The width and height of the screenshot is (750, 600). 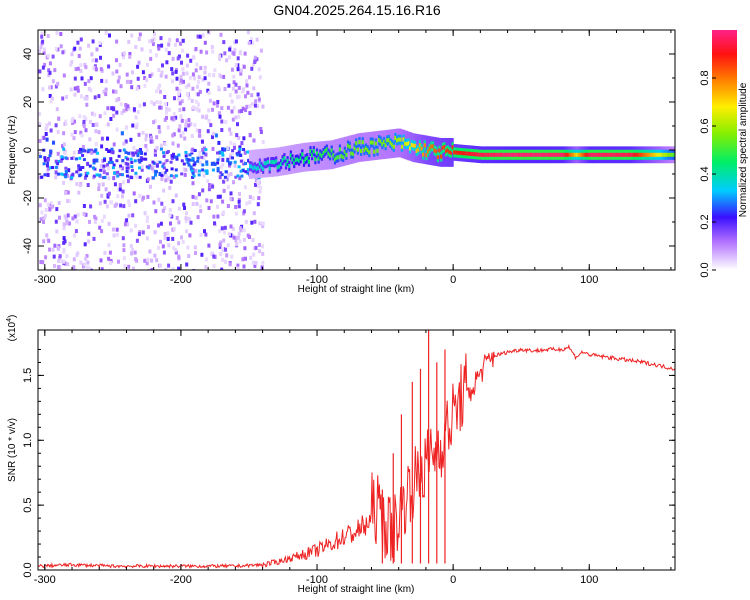 I want to click on ridge-halo, so click(x=313, y=156).